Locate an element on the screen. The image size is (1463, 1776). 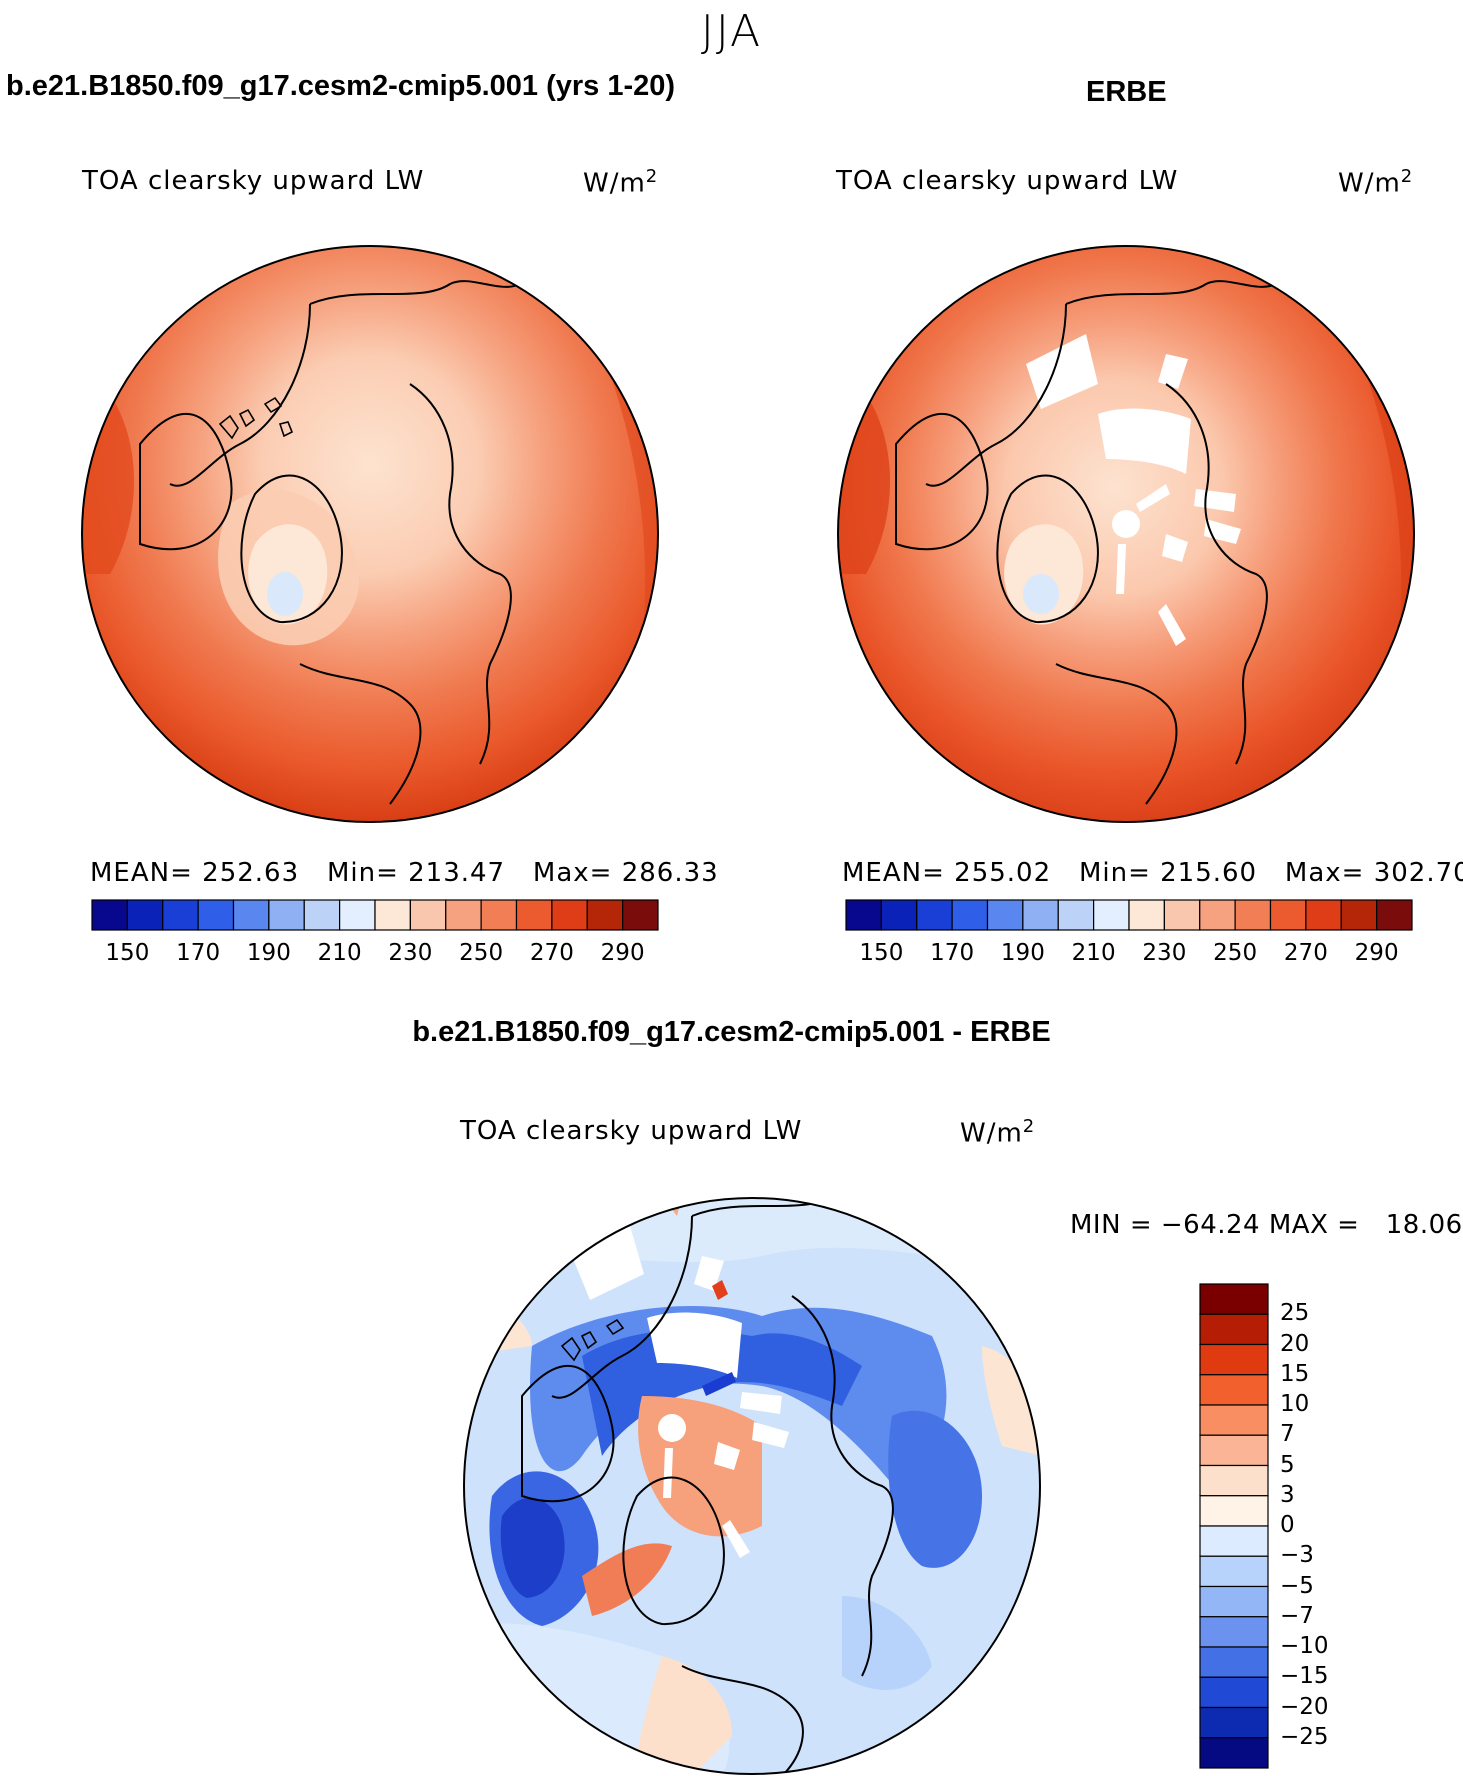
colorbar-tick-label: −10 is located at coordinates (1304, 1646).